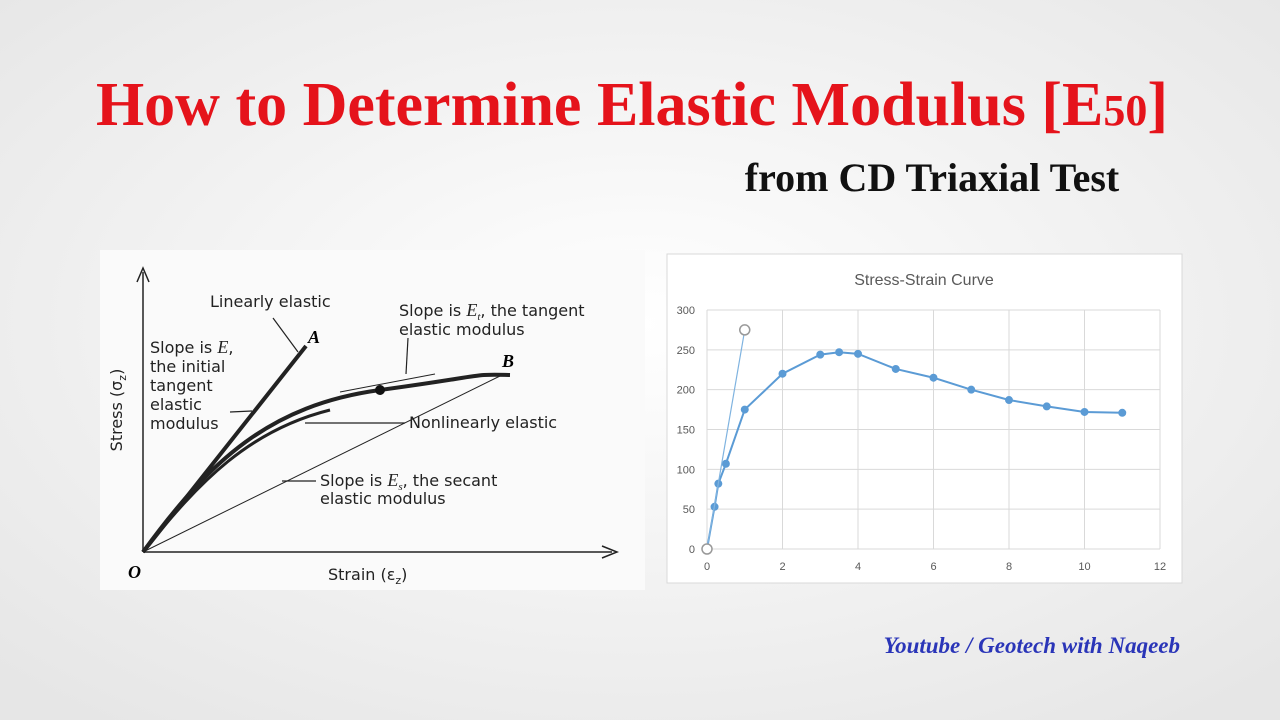  Describe the element at coordinates (462, 329) in the screenshot. I see `tangent-label: elastic modulus` at that location.